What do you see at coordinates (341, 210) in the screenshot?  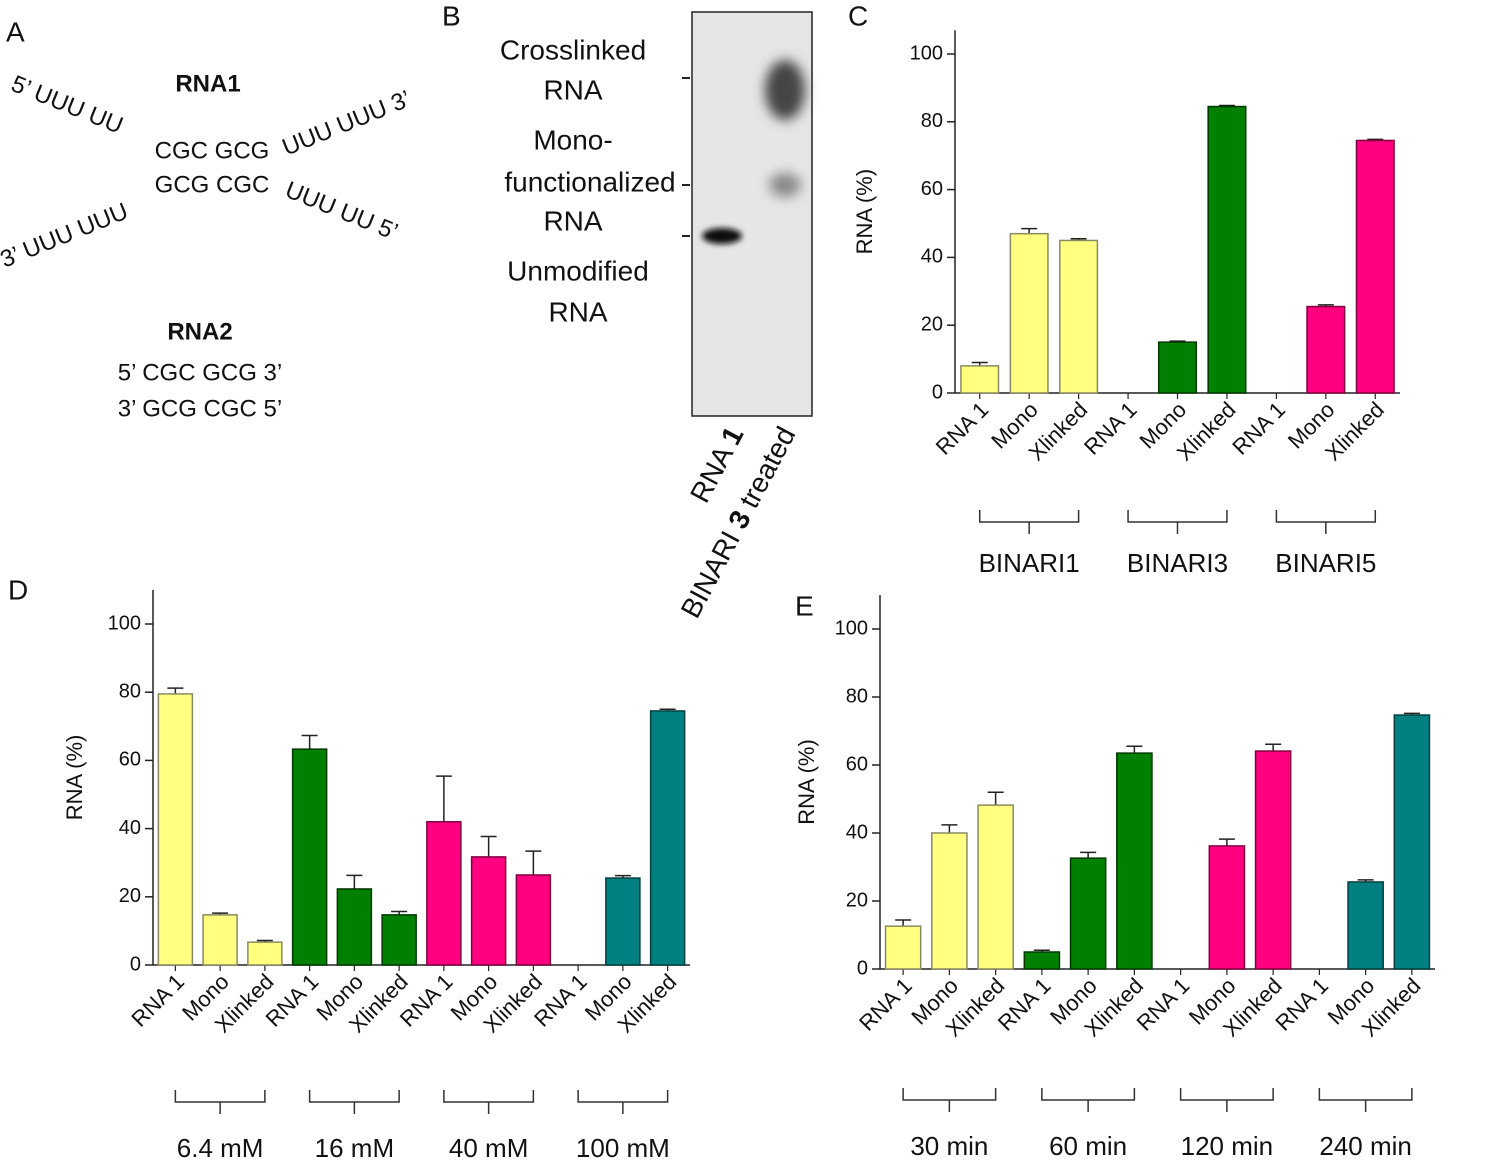 I see `sequence: UUU UU 5’` at bounding box center [341, 210].